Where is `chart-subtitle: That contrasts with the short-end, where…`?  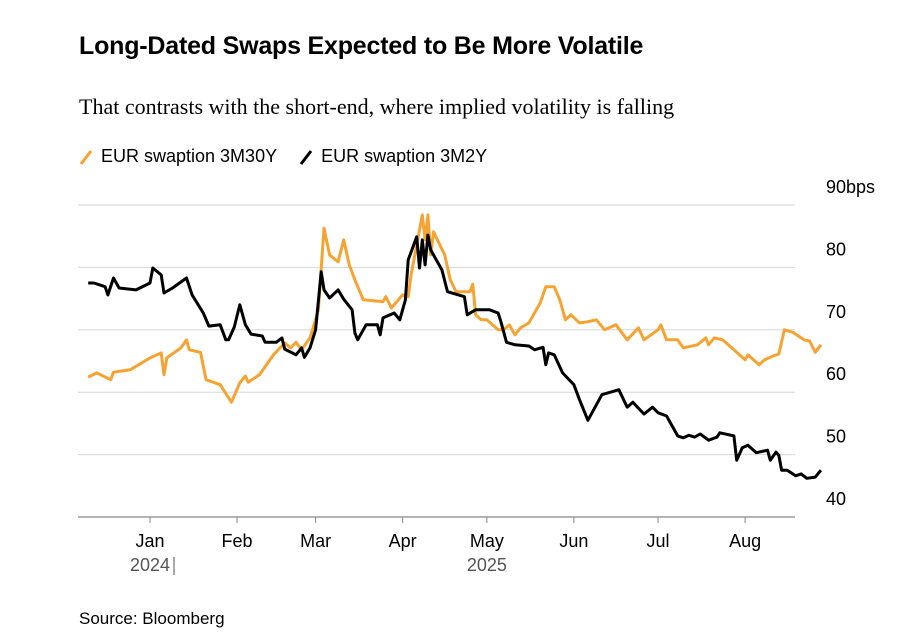 chart-subtitle: That contrasts with the short-end, where… is located at coordinates (377, 106).